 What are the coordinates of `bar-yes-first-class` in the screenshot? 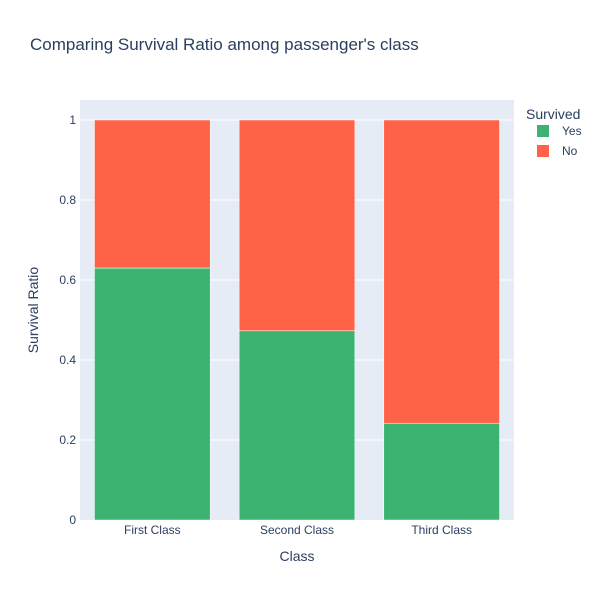 It's located at (152, 394).